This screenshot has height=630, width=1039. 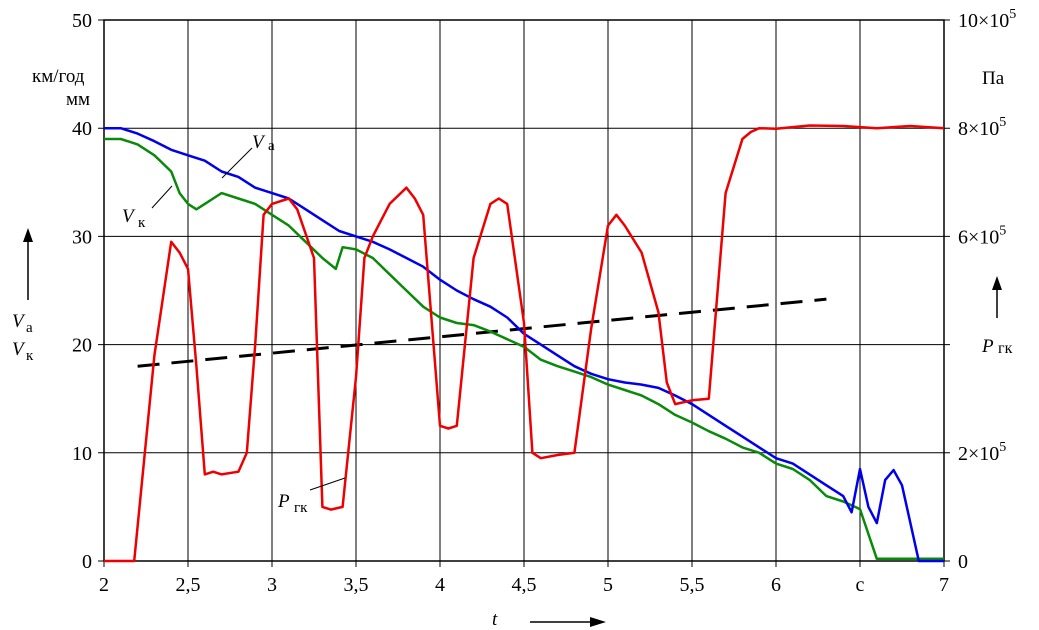 I want to click on x-tick-label: 7, so click(x=944, y=585).